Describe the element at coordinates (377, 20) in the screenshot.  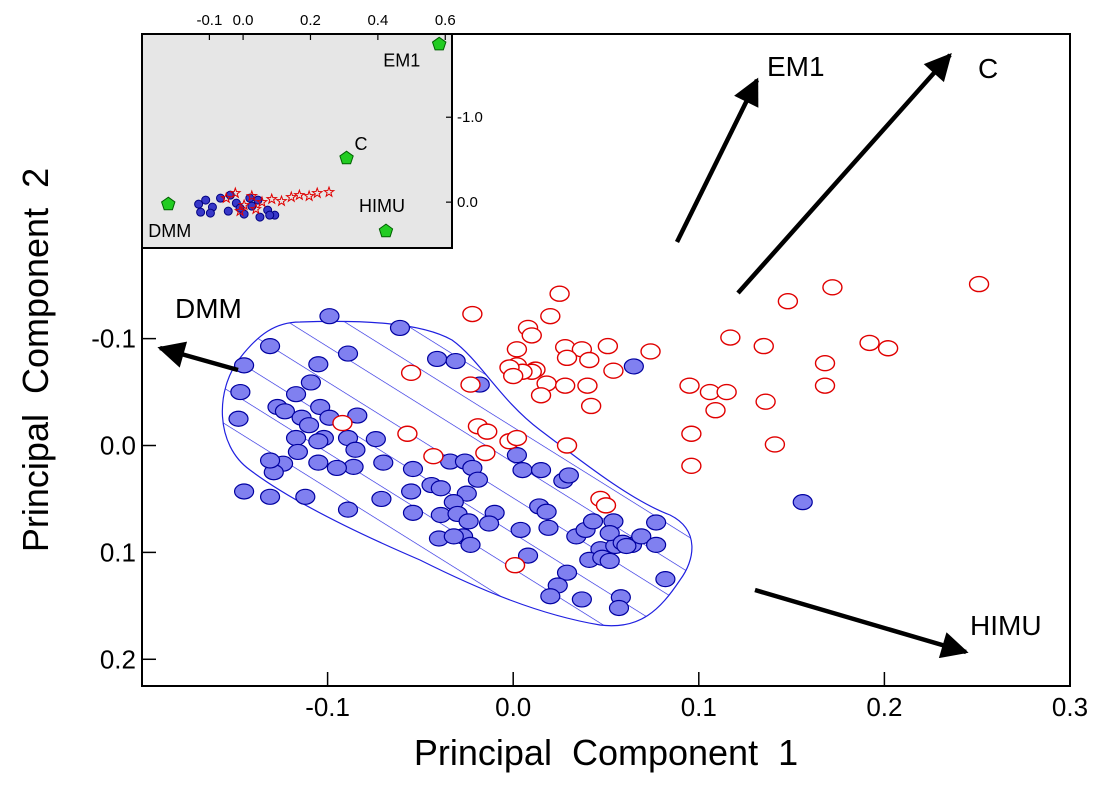
I see `x-tick-label: 0.4` at that location.